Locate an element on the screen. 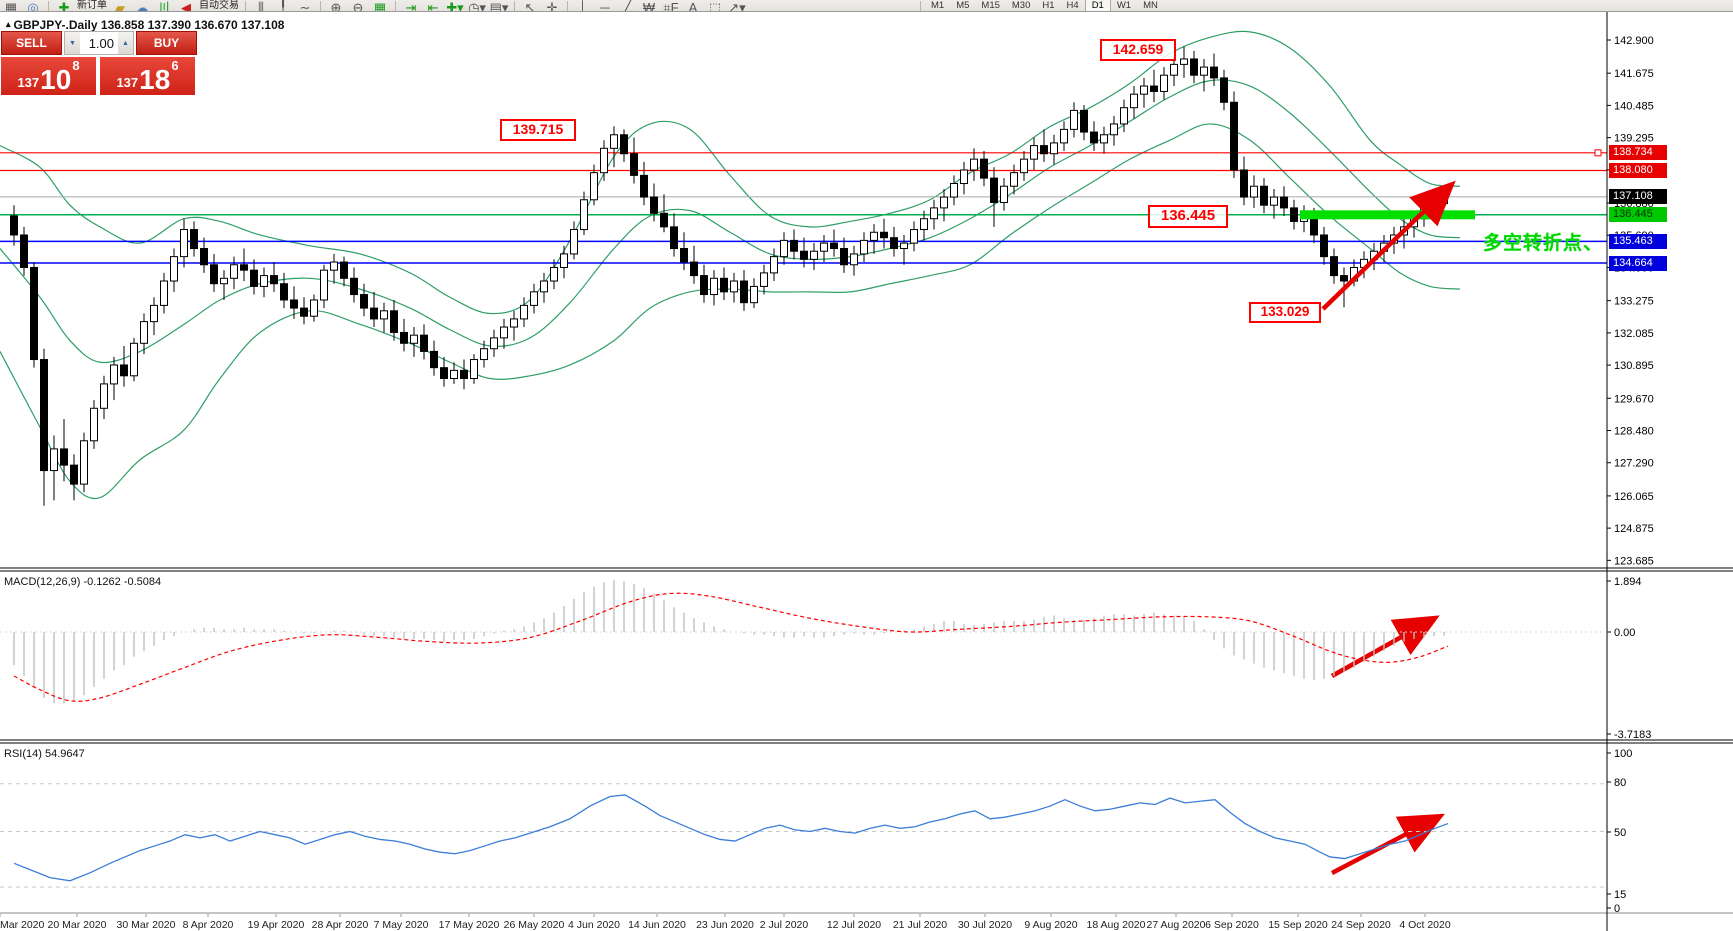  shapes-tool-icon: ↗▾ is located at coordinates (737, 6).